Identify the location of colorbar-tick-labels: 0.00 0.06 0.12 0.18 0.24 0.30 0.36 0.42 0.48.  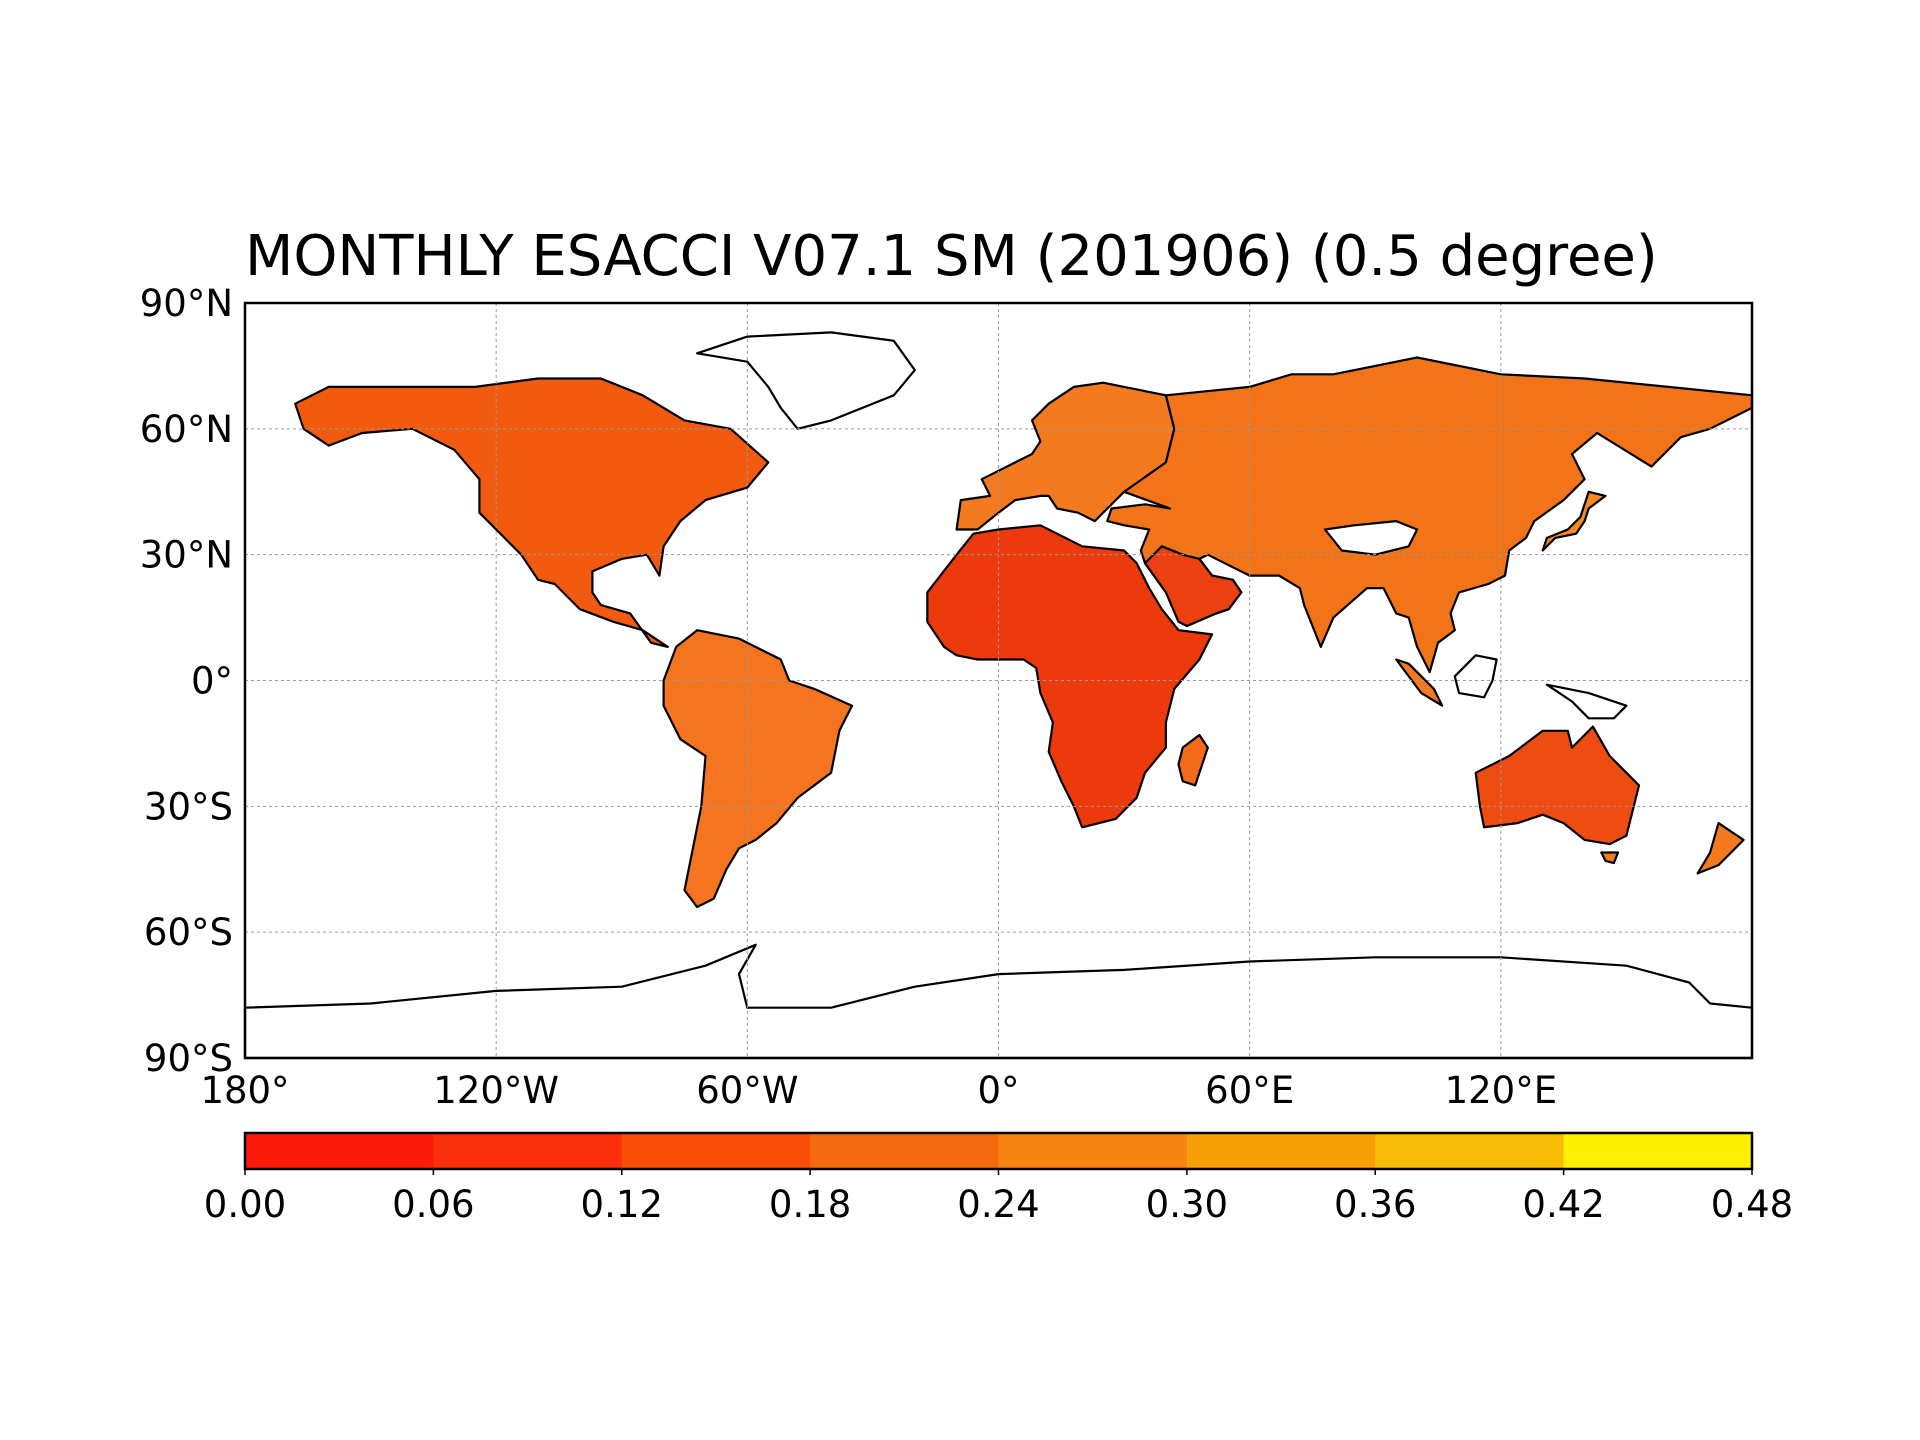
(998, 1197).